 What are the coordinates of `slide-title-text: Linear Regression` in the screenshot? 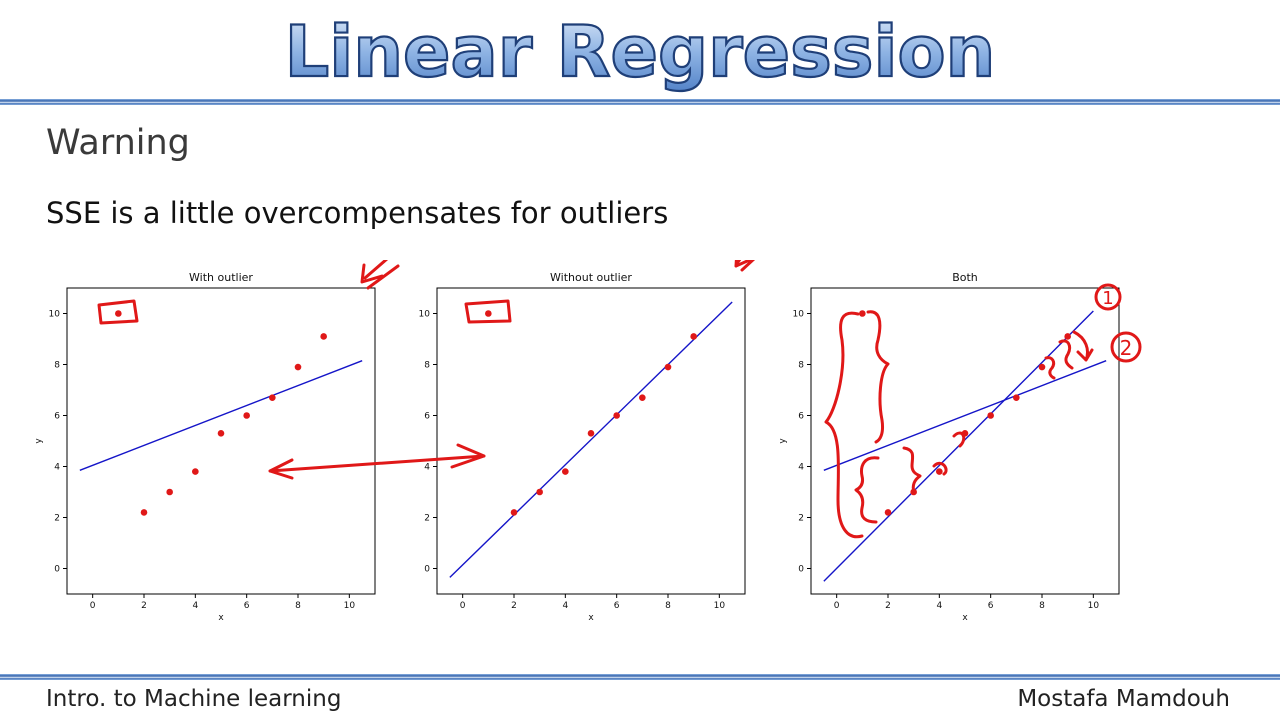 It's located at (640, 52).